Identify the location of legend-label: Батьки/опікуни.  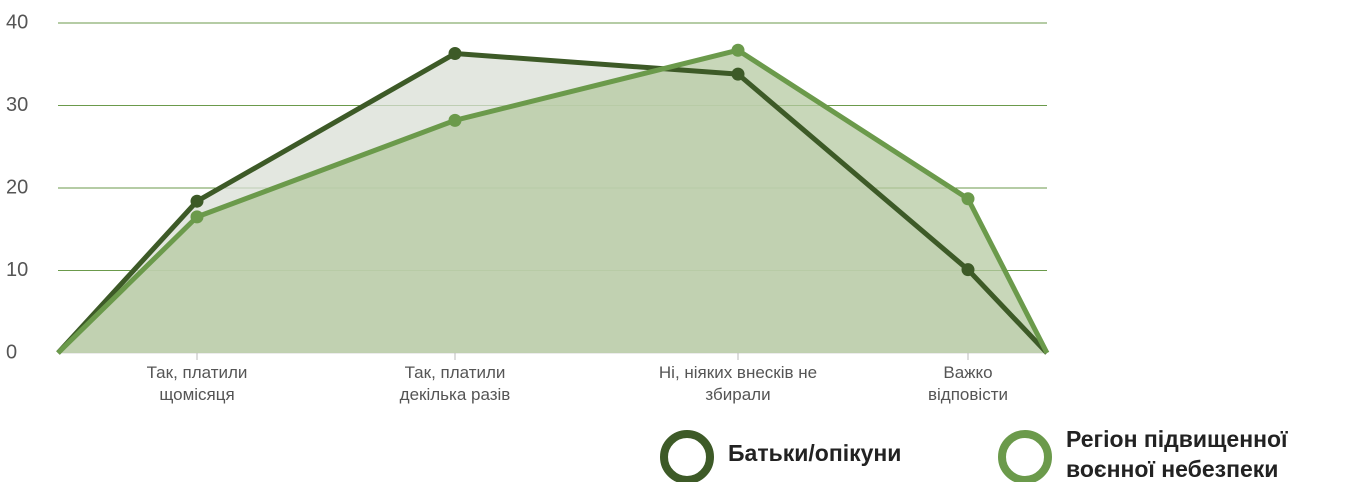
(815, 453).